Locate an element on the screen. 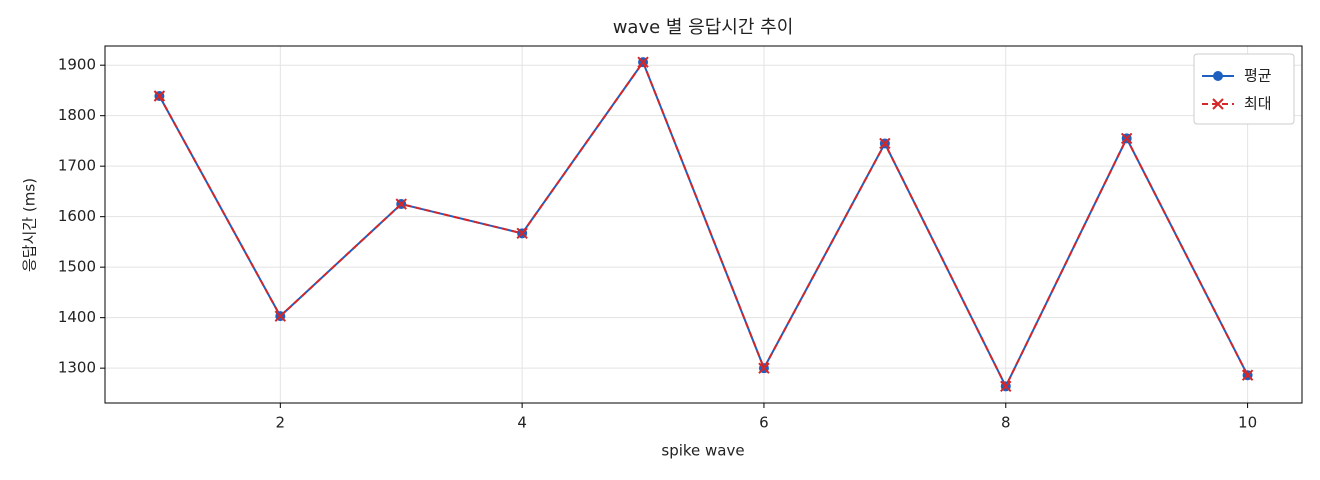 The height and width of the screenshot is (480, 1320). y-tick-label: 1600 is located at coordinates (77, 216).